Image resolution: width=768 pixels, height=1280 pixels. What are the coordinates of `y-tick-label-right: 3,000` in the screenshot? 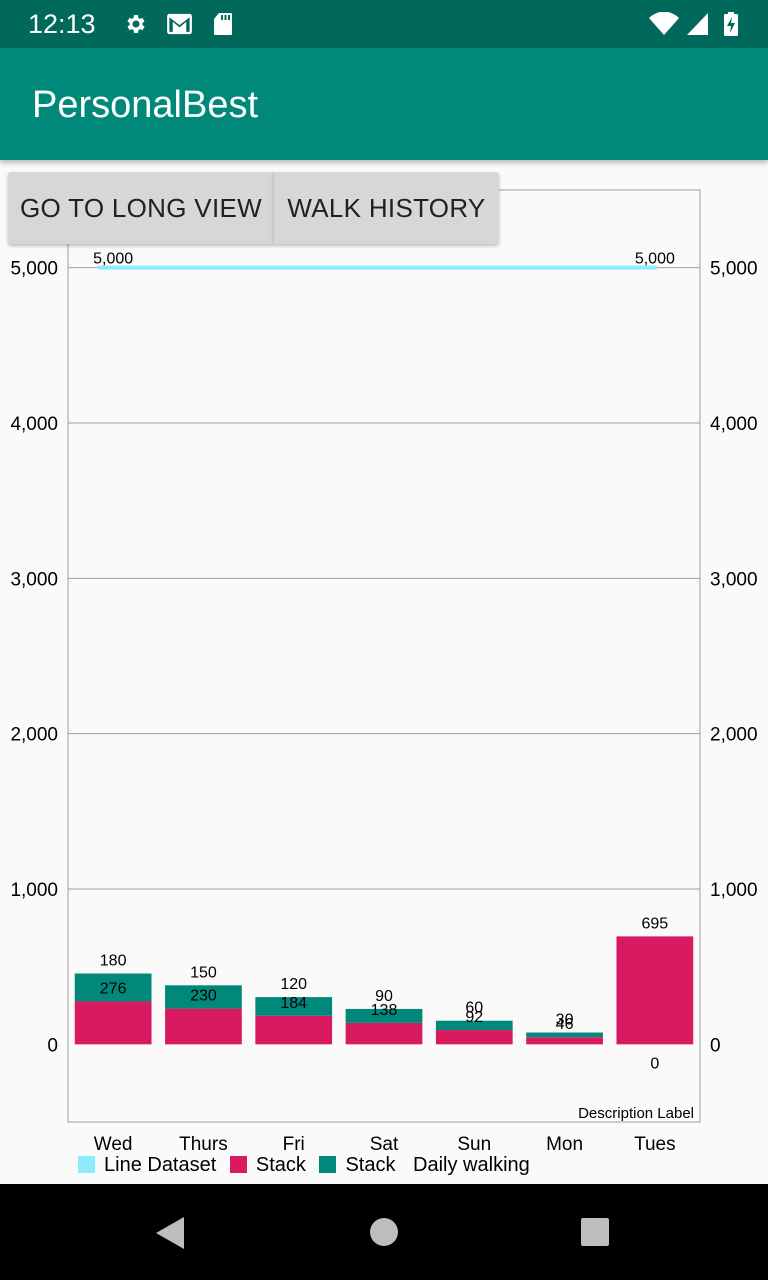 It's located at (734, 579).